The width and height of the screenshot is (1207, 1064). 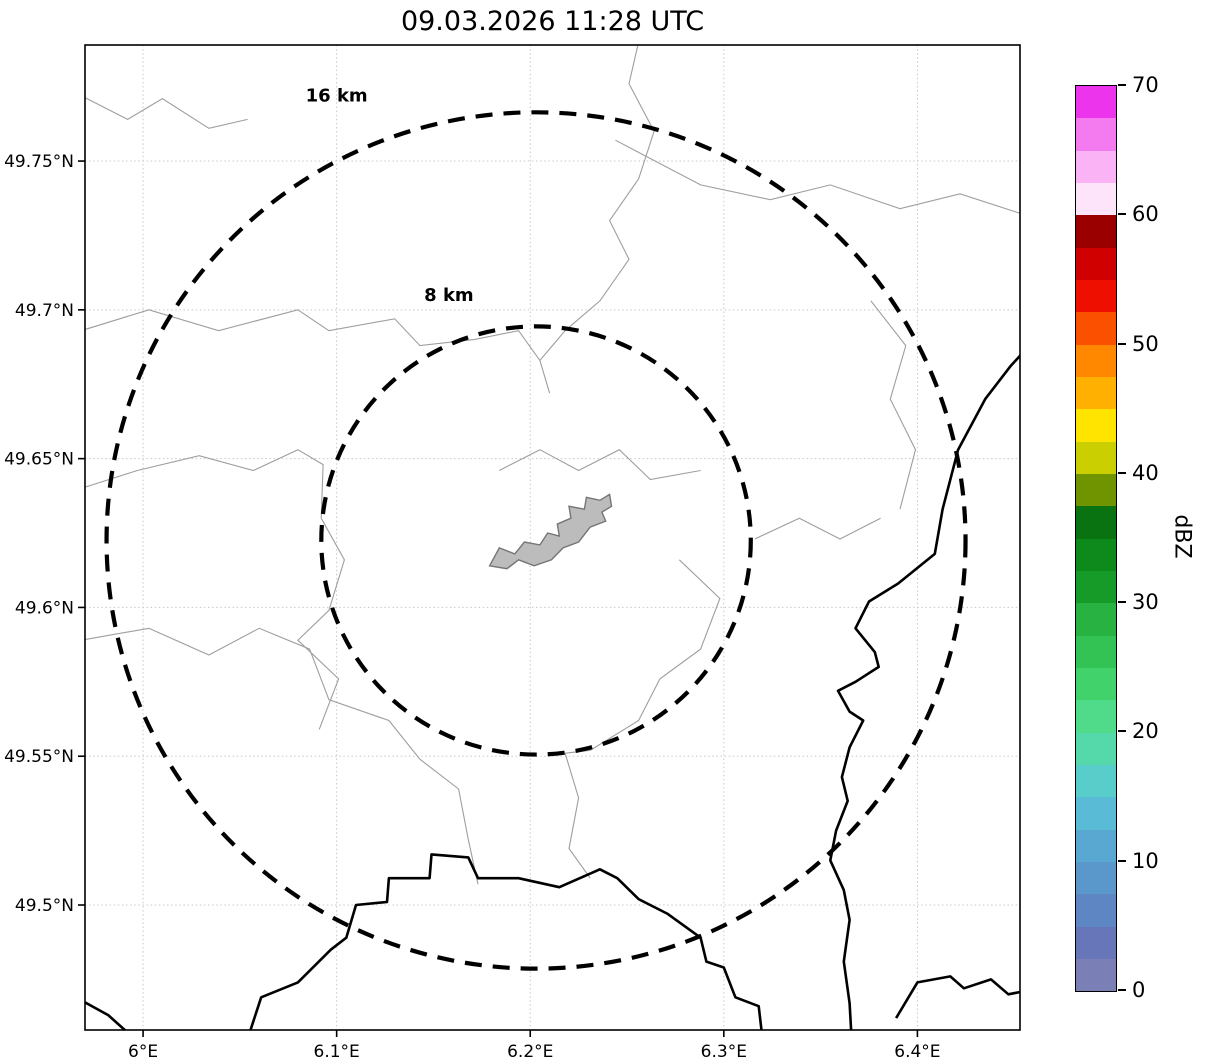 I want to click on range-ring-8km, so click(x=536, y=540).